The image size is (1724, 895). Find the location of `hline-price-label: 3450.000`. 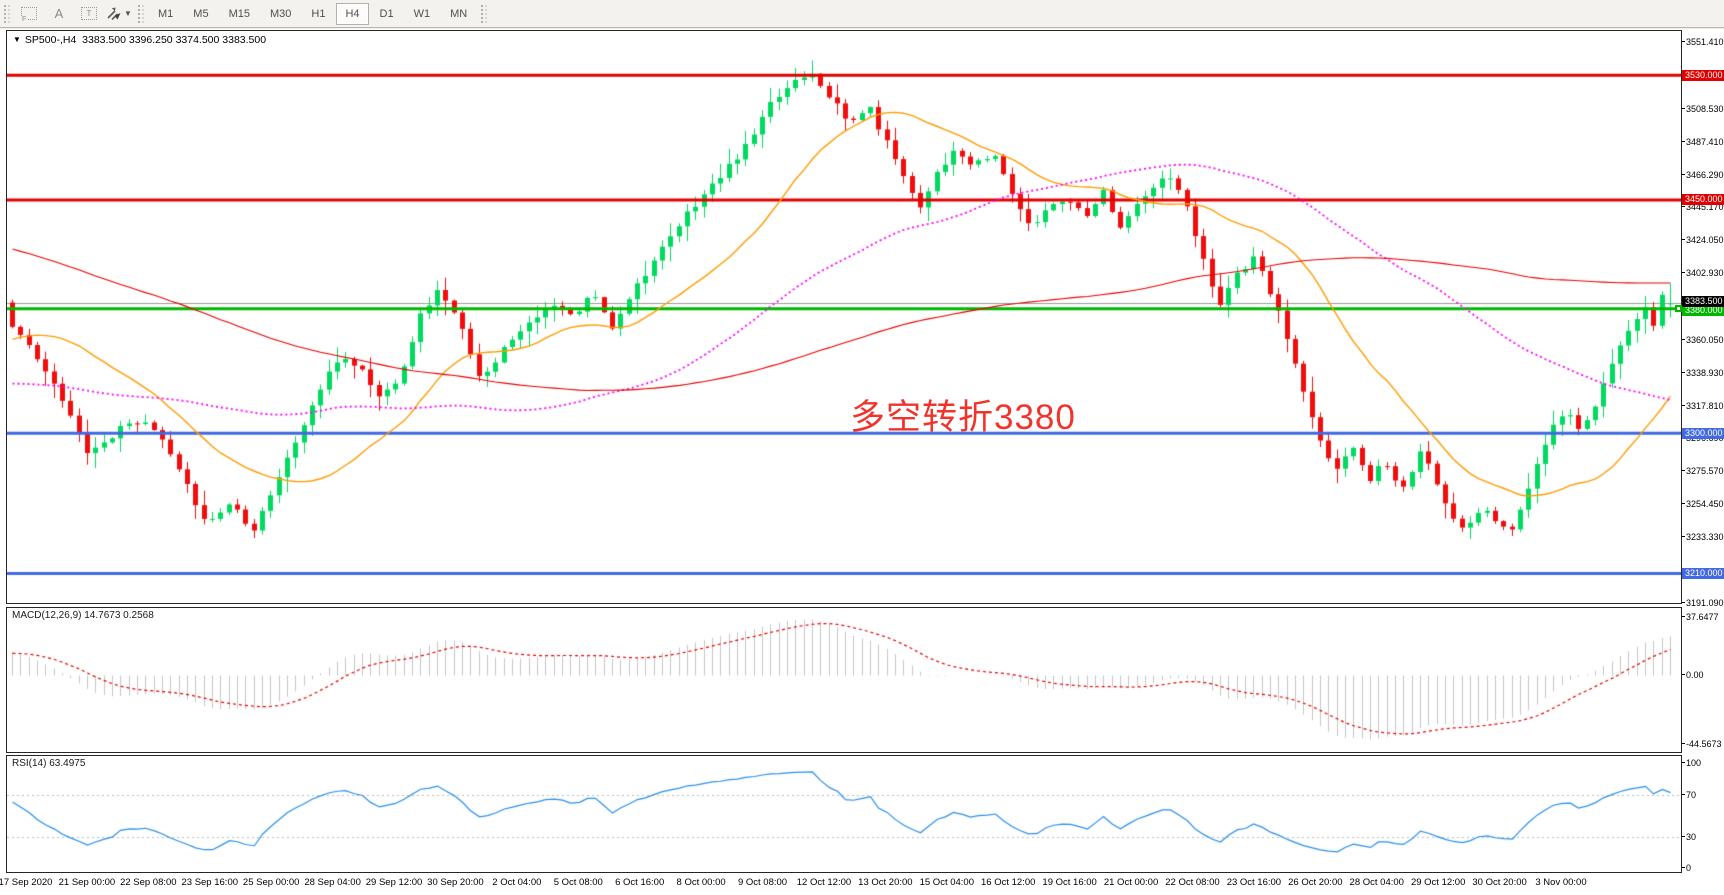

hline-price-label: 3450.000 is located at coordinates (1703, 200).